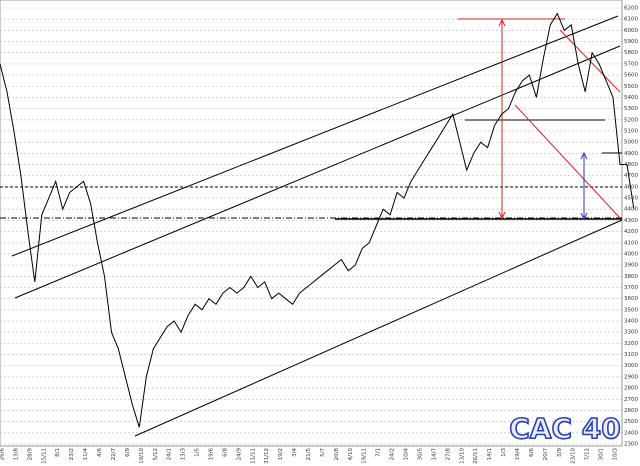 The height and width of the screenshot is (466, 640). What do you see at coordinates (631, 199) in the screenshot?
I see `y-tick-label: 4500` at bounding box center [631, 199].